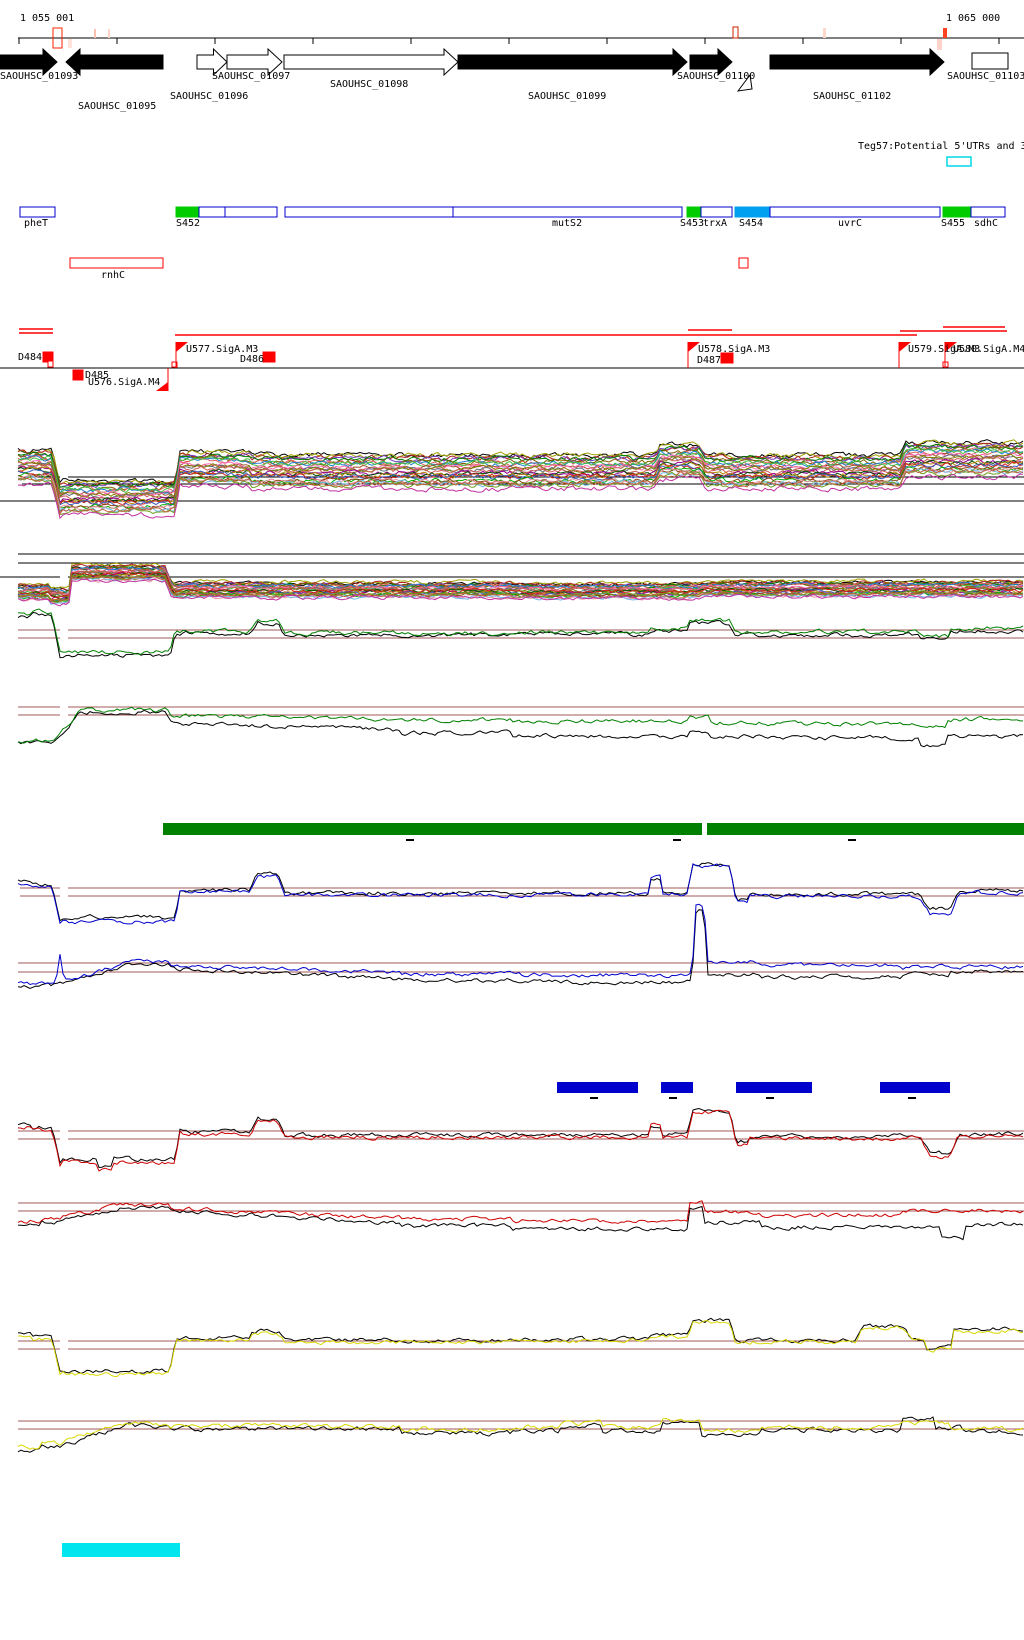 This screenshot has width=1024, height=1640. I want to click on terminator-label-D486: D486, so click(252, 359).